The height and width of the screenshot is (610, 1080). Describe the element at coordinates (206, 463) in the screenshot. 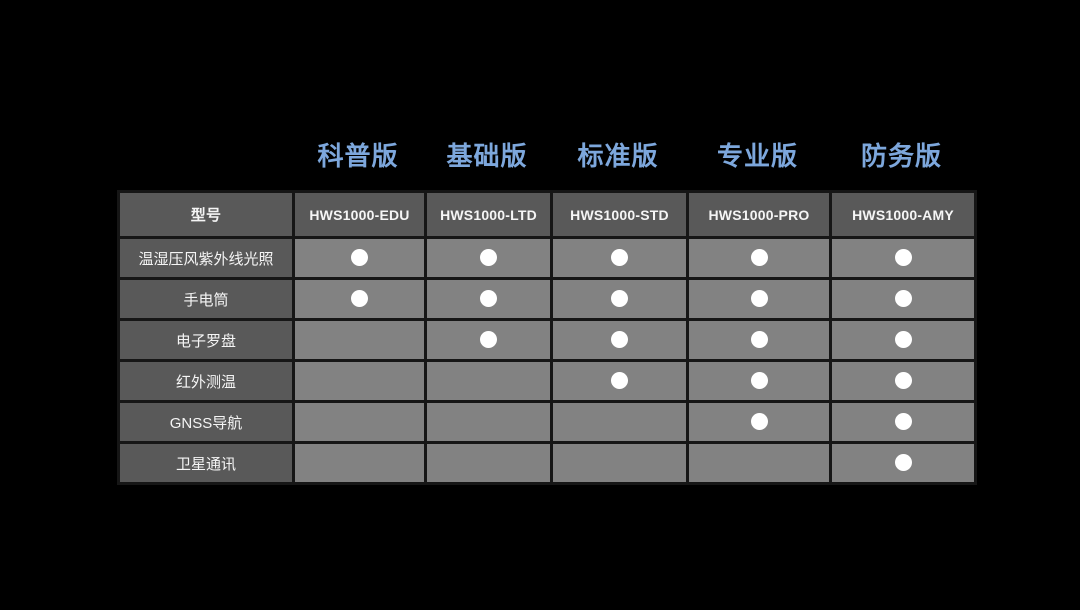

I see `feature-label: 卫星通讯` at that location.